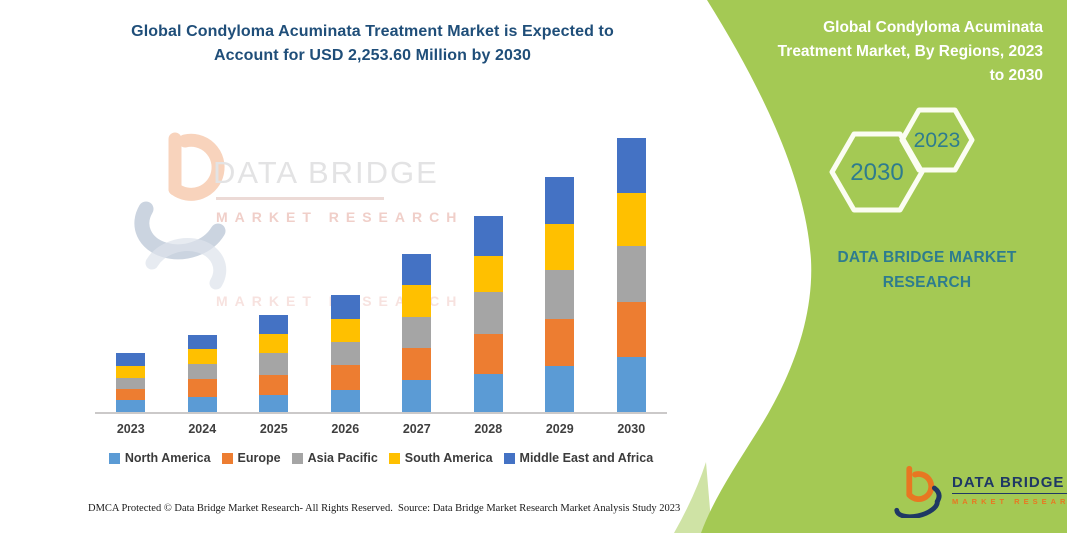 The height and width of the screenshot is (533, 1067). I want to click on green-panel-light-sliver, so click(693, 497).